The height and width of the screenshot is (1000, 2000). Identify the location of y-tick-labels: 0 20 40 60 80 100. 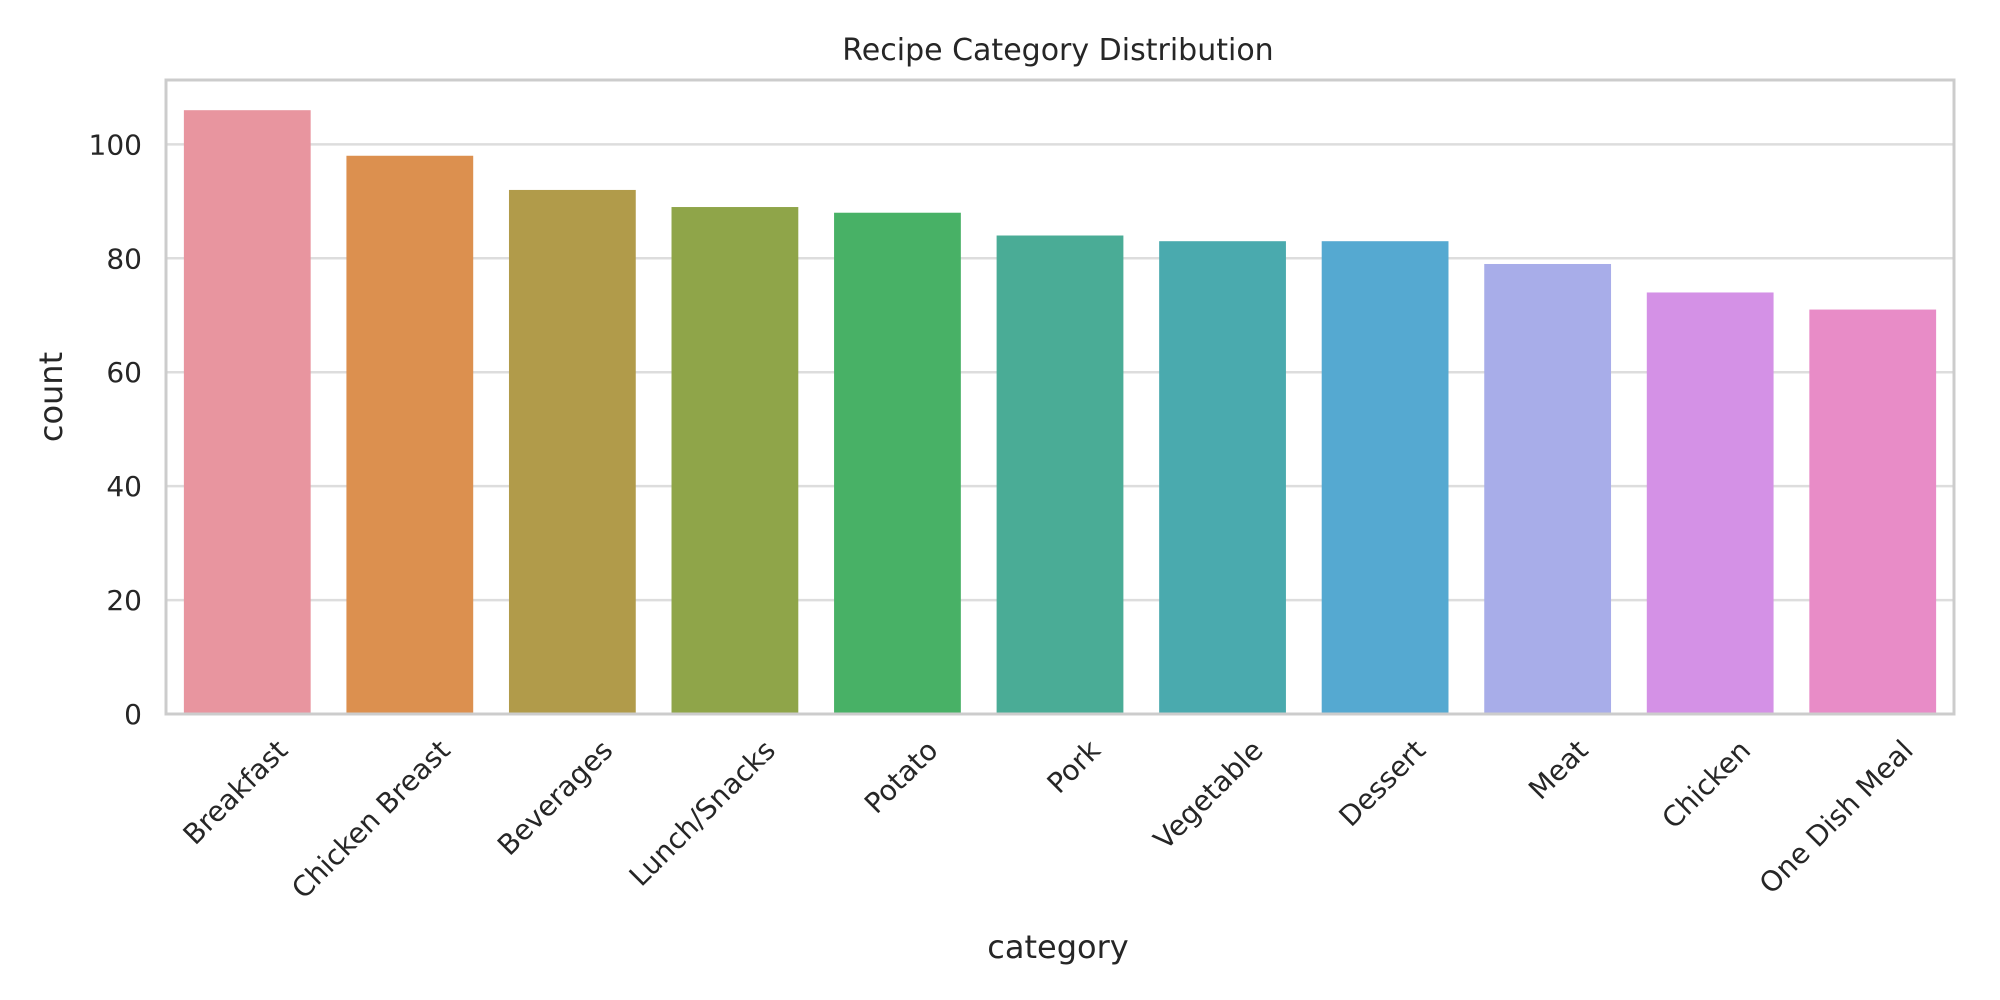
(115, 429).